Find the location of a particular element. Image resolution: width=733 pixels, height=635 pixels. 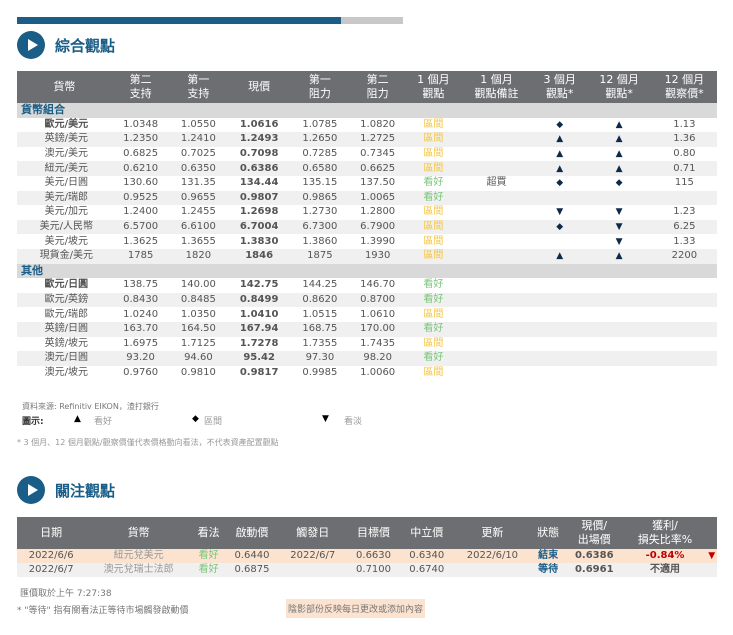

cell: 170.00 is located at coordinates (377, 329).